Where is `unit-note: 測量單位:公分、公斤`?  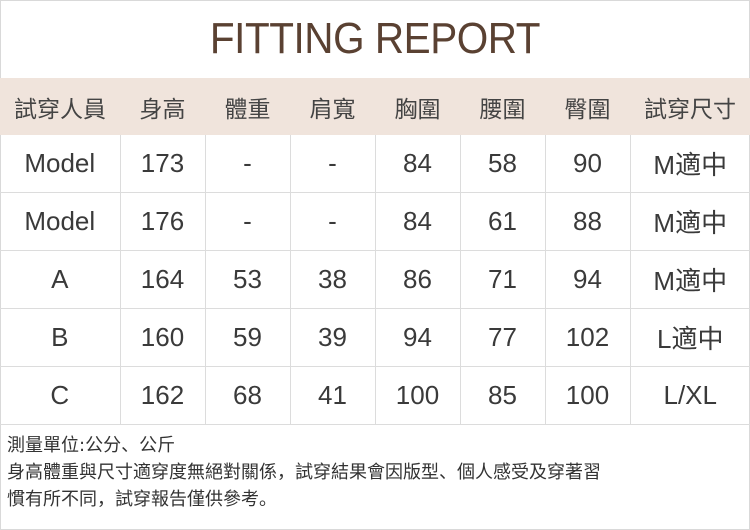 unit-note: 測量單位:公分、公斤 is located at coordinates (91, 445).